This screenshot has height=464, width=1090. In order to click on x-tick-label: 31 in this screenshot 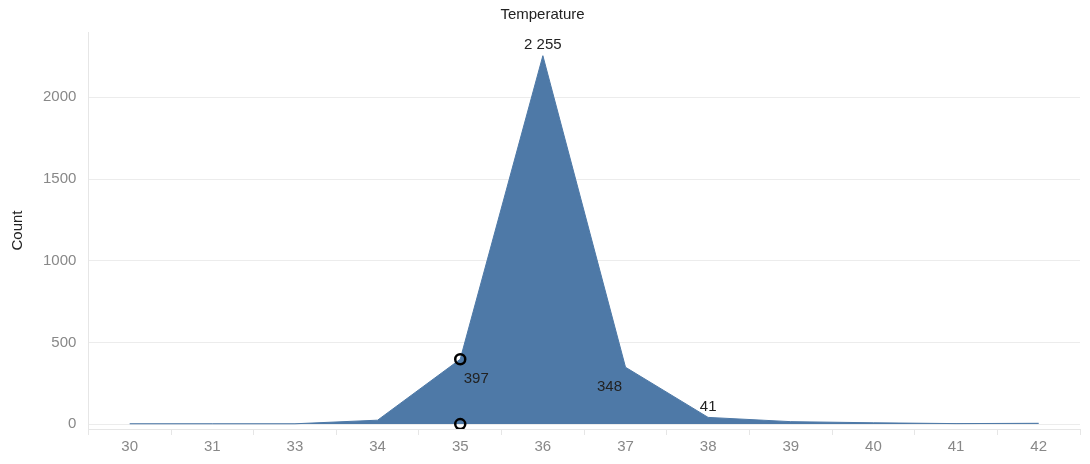, I will do `click(212, 446)`.